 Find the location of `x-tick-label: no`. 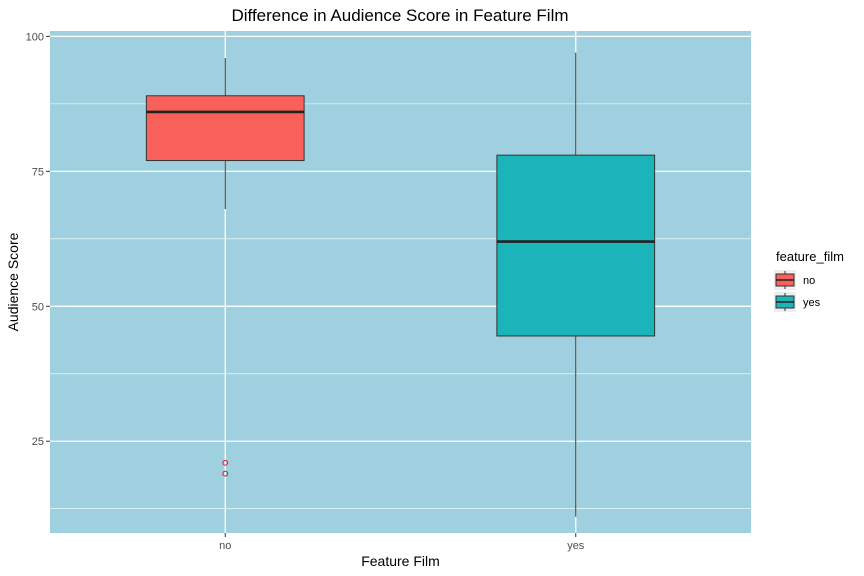

x-tick-label: no is located at coordinates (225, 546).